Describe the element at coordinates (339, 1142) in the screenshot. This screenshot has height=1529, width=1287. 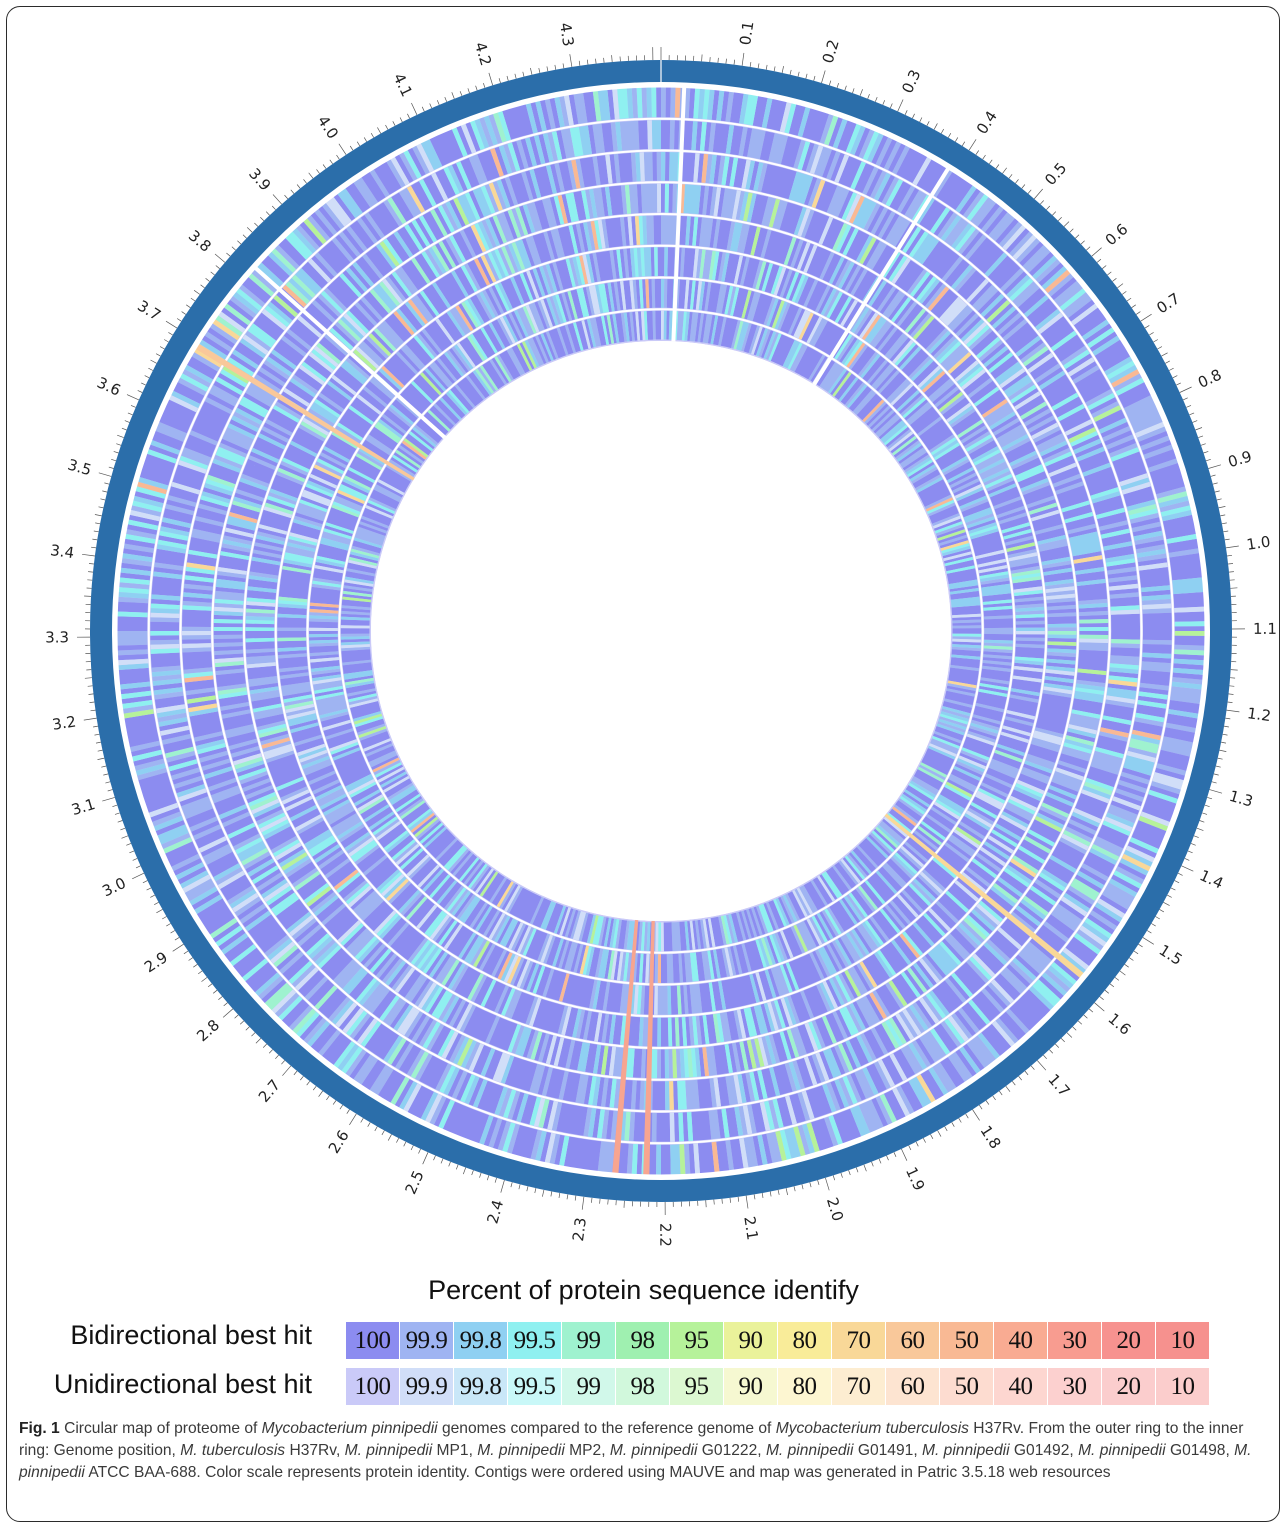
I see `position-label: 2.6` at that location.